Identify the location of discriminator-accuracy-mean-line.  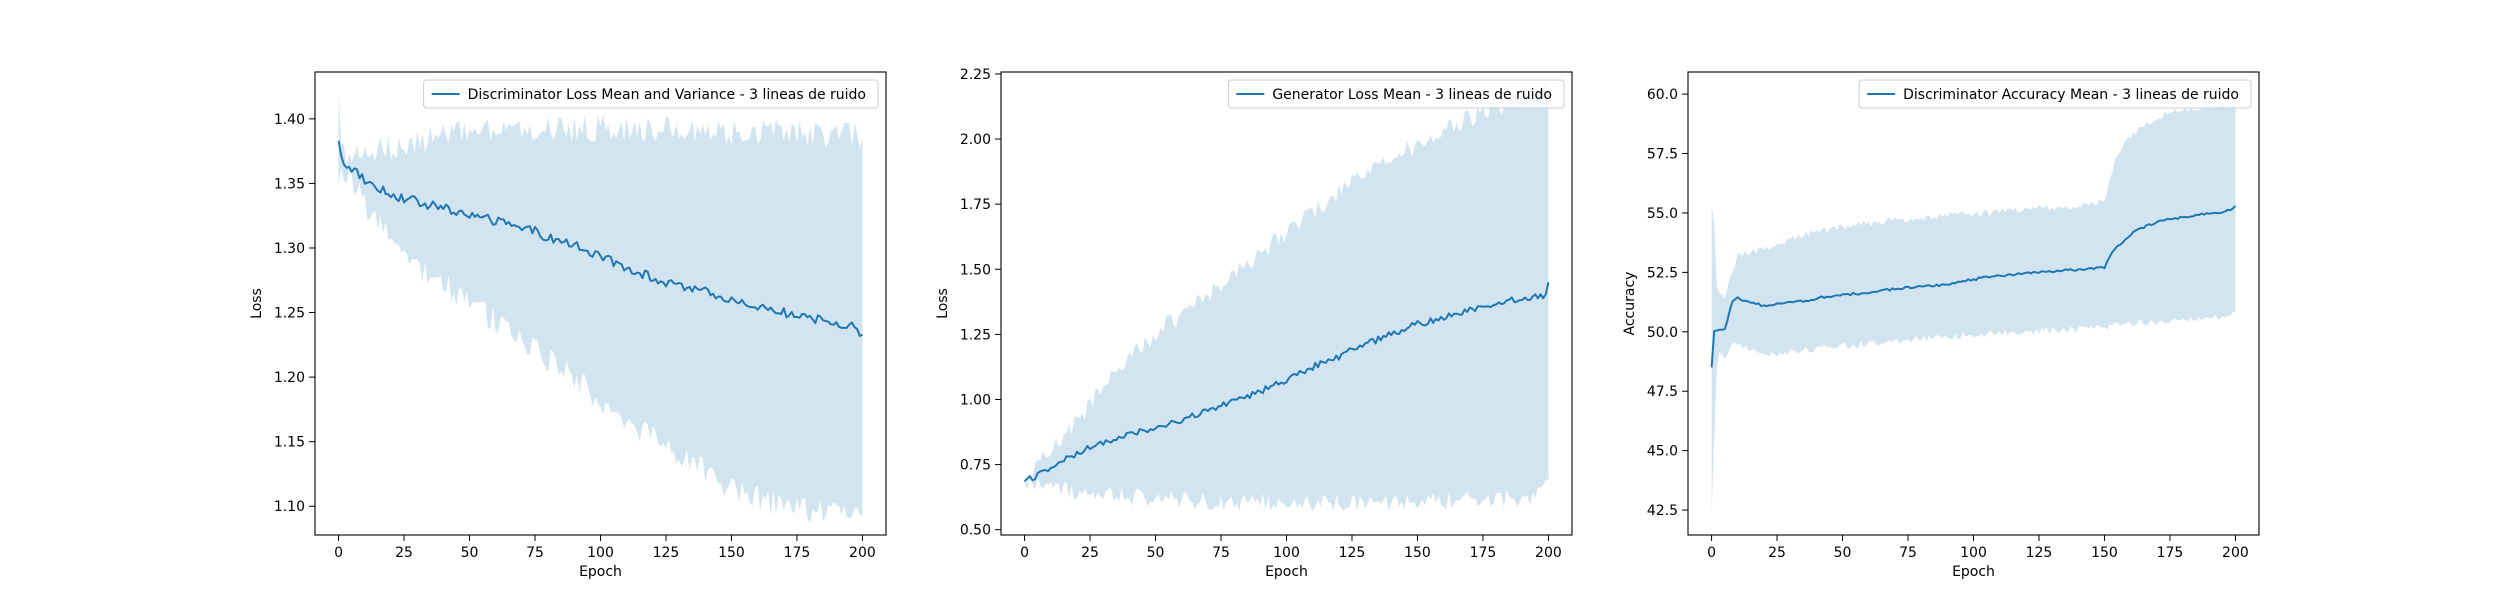
(1973, 286).